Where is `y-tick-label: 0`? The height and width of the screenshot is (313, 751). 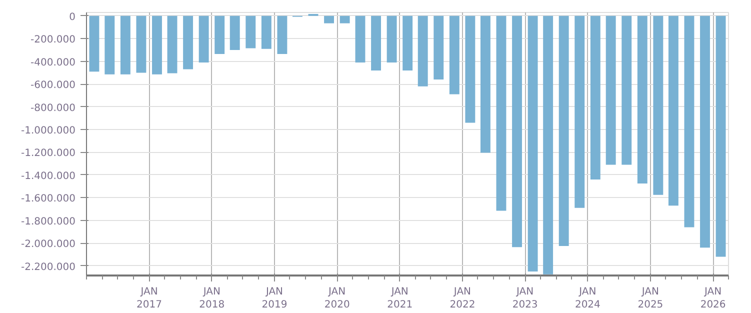
y-tick-label: 0 is located at coordinates (72, 17).